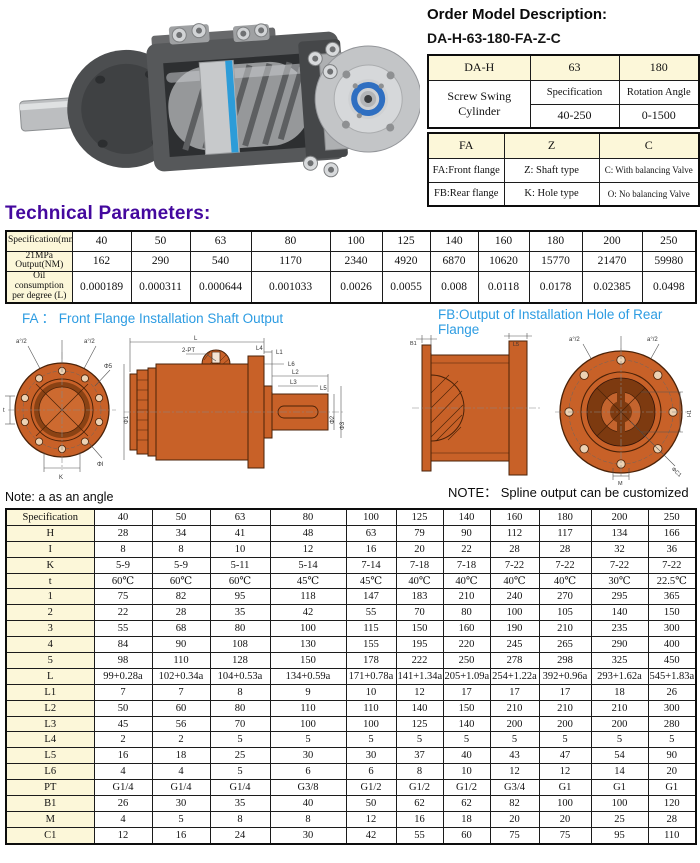  I want to click on value-cell: 40, so click(466, 756).